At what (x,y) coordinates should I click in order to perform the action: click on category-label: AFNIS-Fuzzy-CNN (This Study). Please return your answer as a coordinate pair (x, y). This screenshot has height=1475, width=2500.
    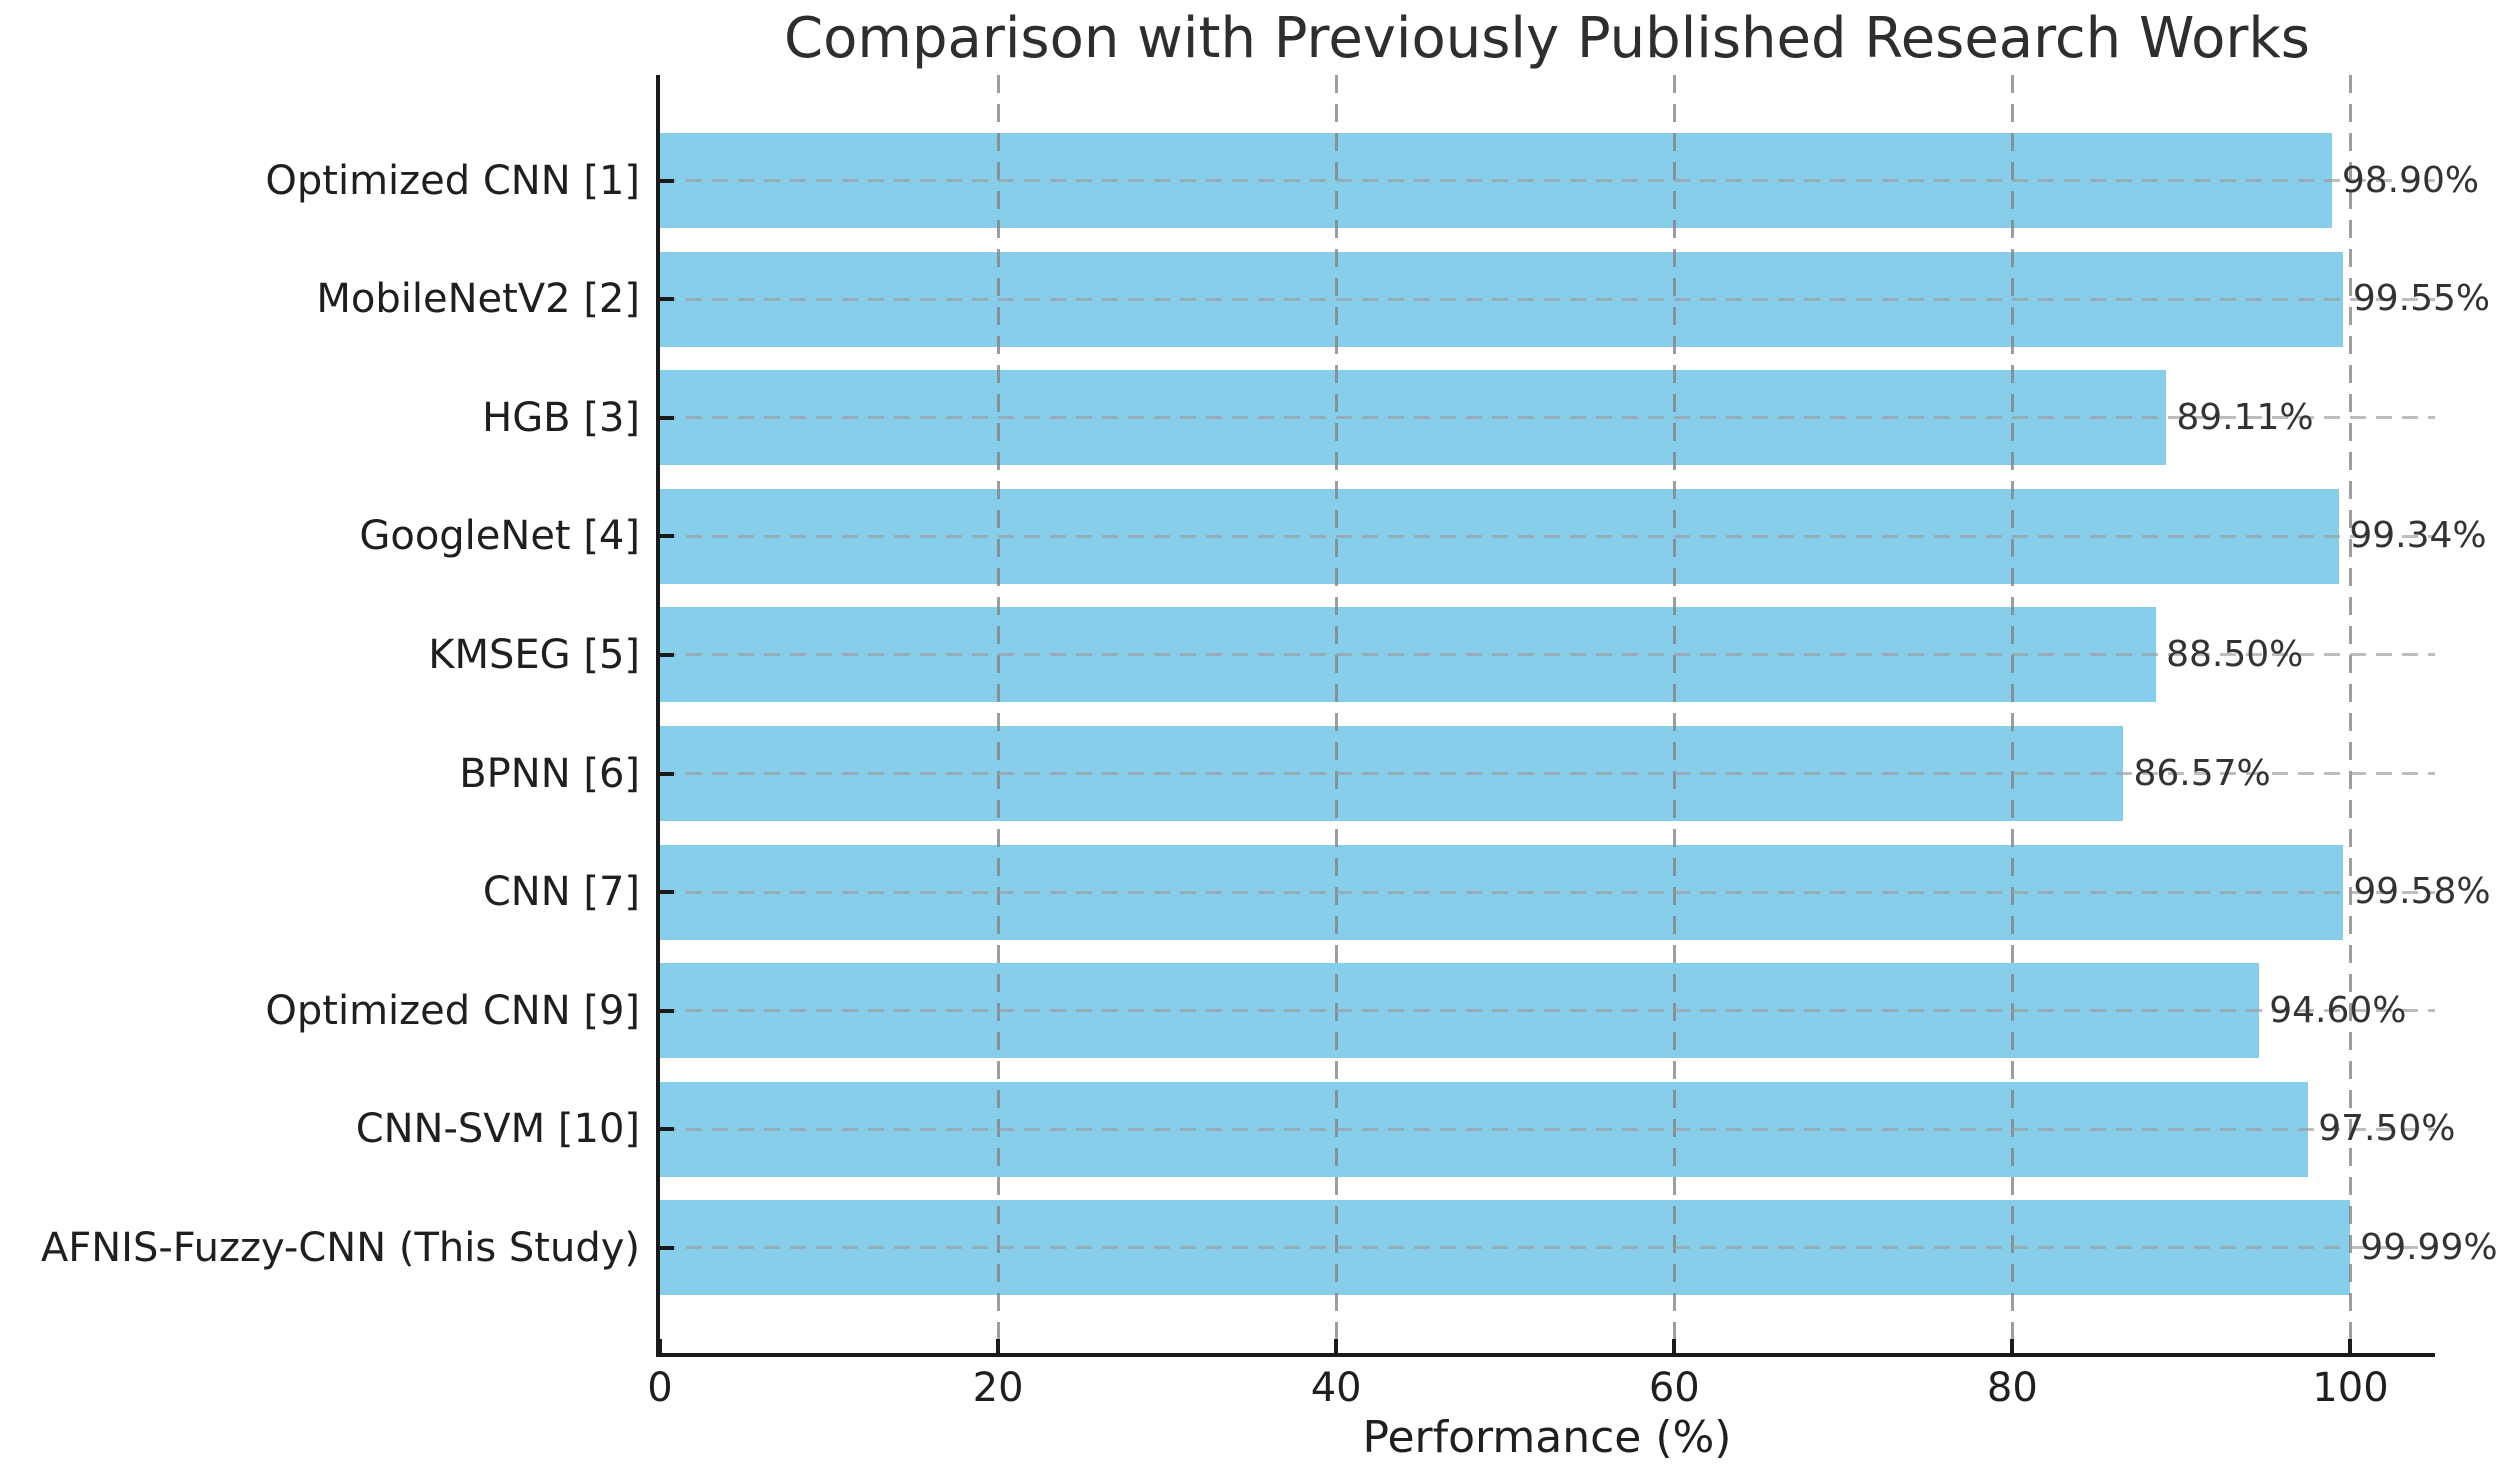
    Looking at the image, I should click on (340, 1247).